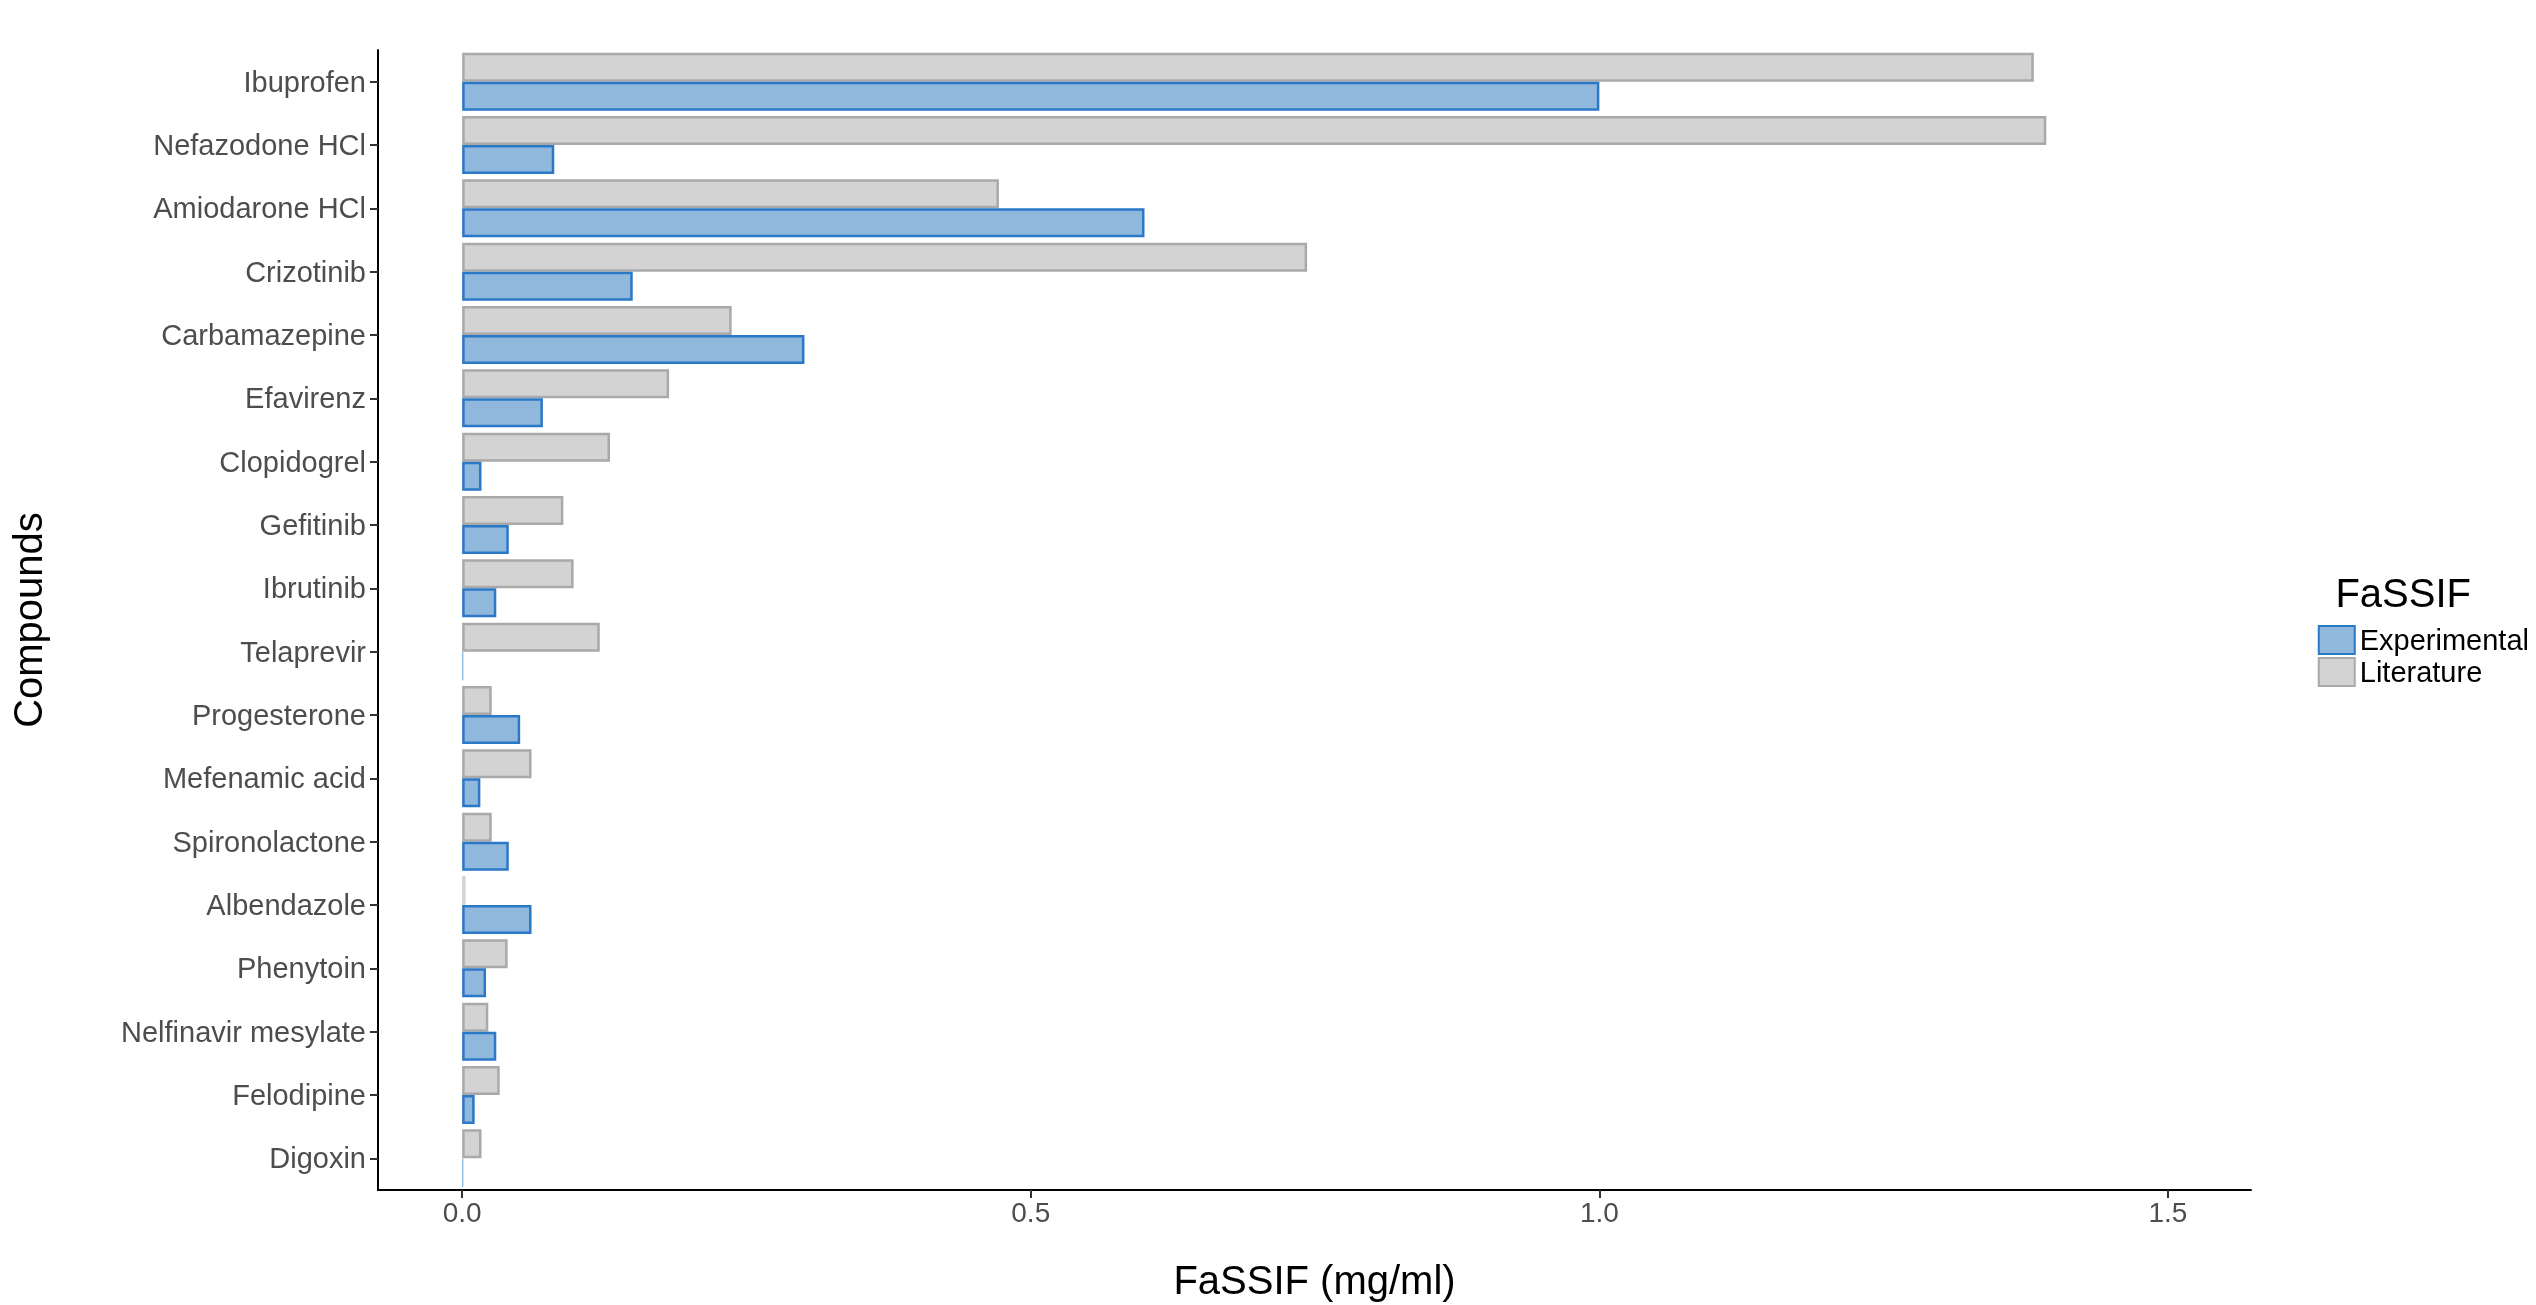  I want to click on x-axis-title: FaSSIF (mg/ml), so click(1314, 1280).